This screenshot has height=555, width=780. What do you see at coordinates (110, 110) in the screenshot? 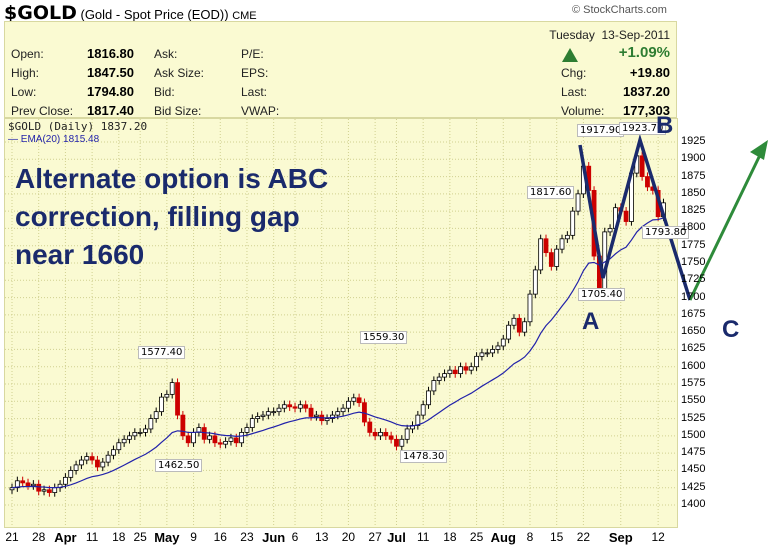
I see `prev-close-value: 1817.40` at bounding box center [110, 110].